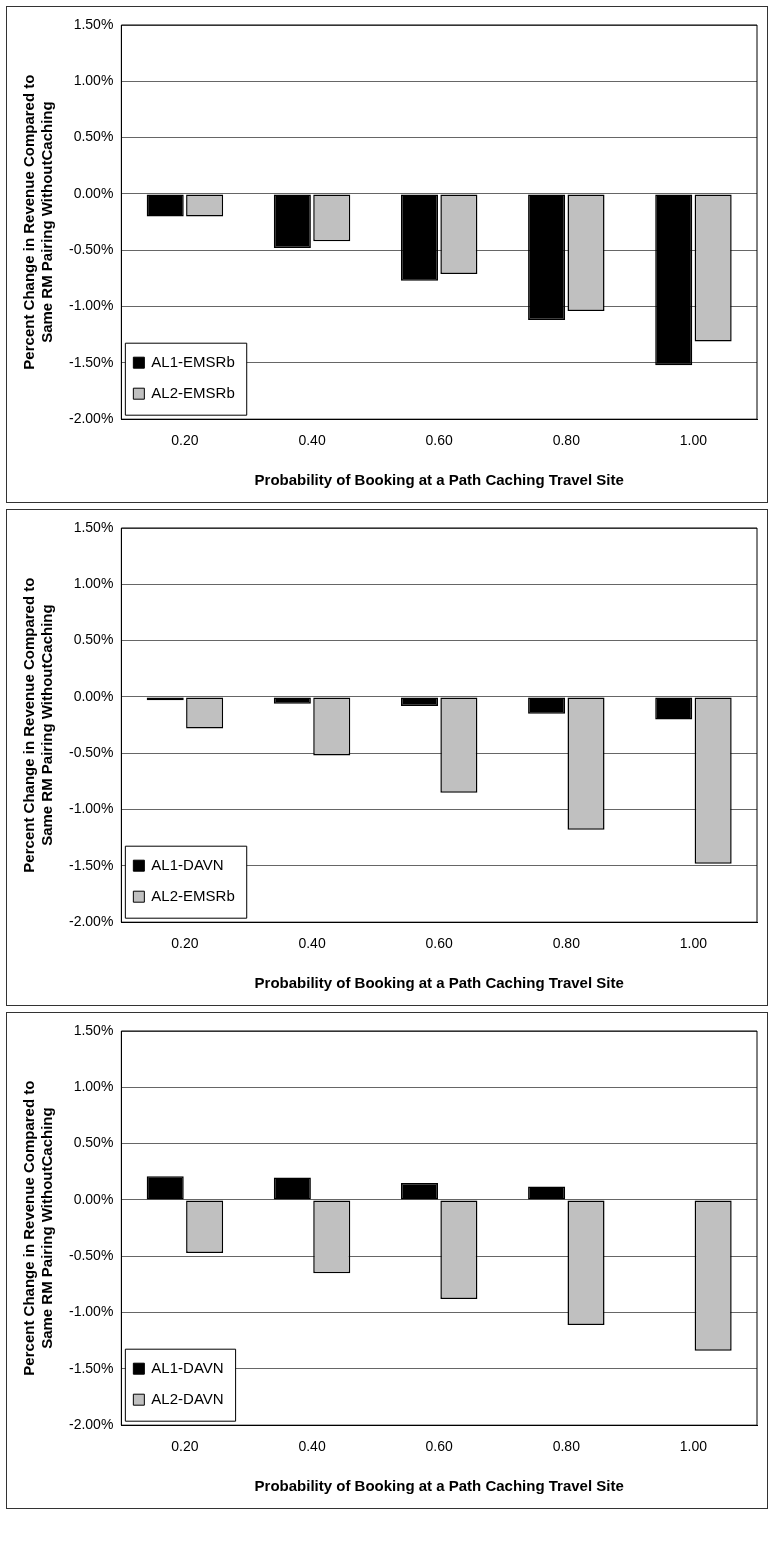 This screenshot has height=1549, width=773. I want to click on legend-label: AL2-DAVN, so click(187, 1399).